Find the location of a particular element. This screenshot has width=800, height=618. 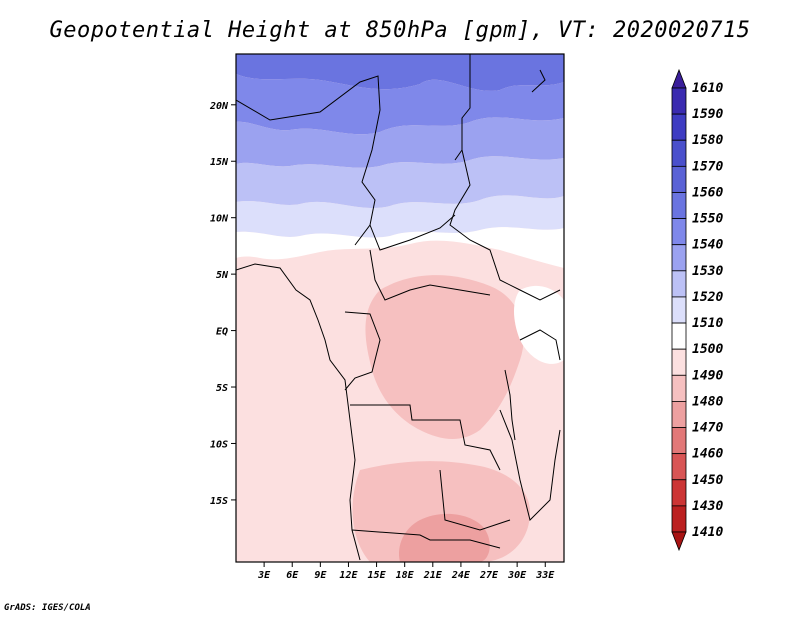

colorbar-level-label: 1480 is located at coordinates (707, 401).